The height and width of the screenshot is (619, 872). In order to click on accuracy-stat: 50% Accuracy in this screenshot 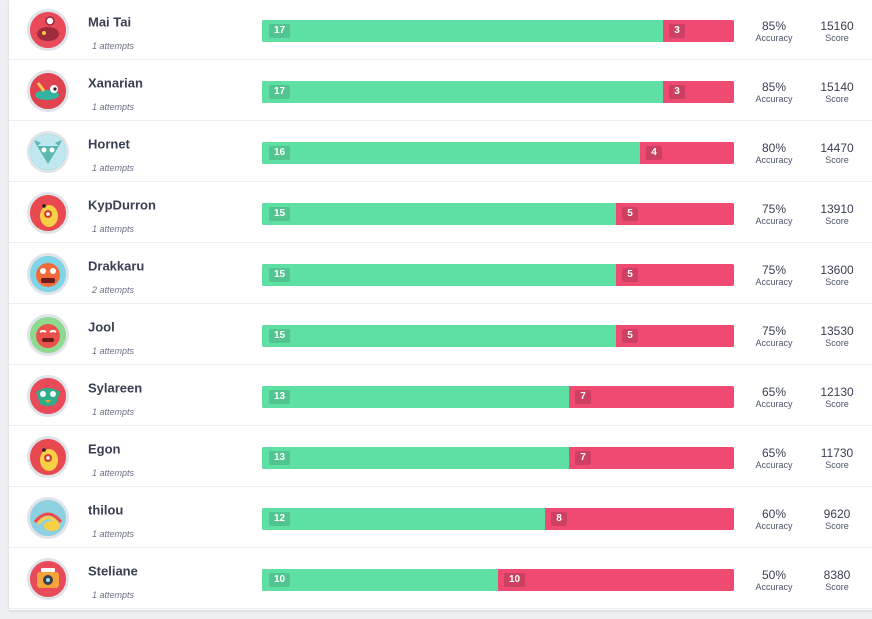, I will do `click(774, 580)`.